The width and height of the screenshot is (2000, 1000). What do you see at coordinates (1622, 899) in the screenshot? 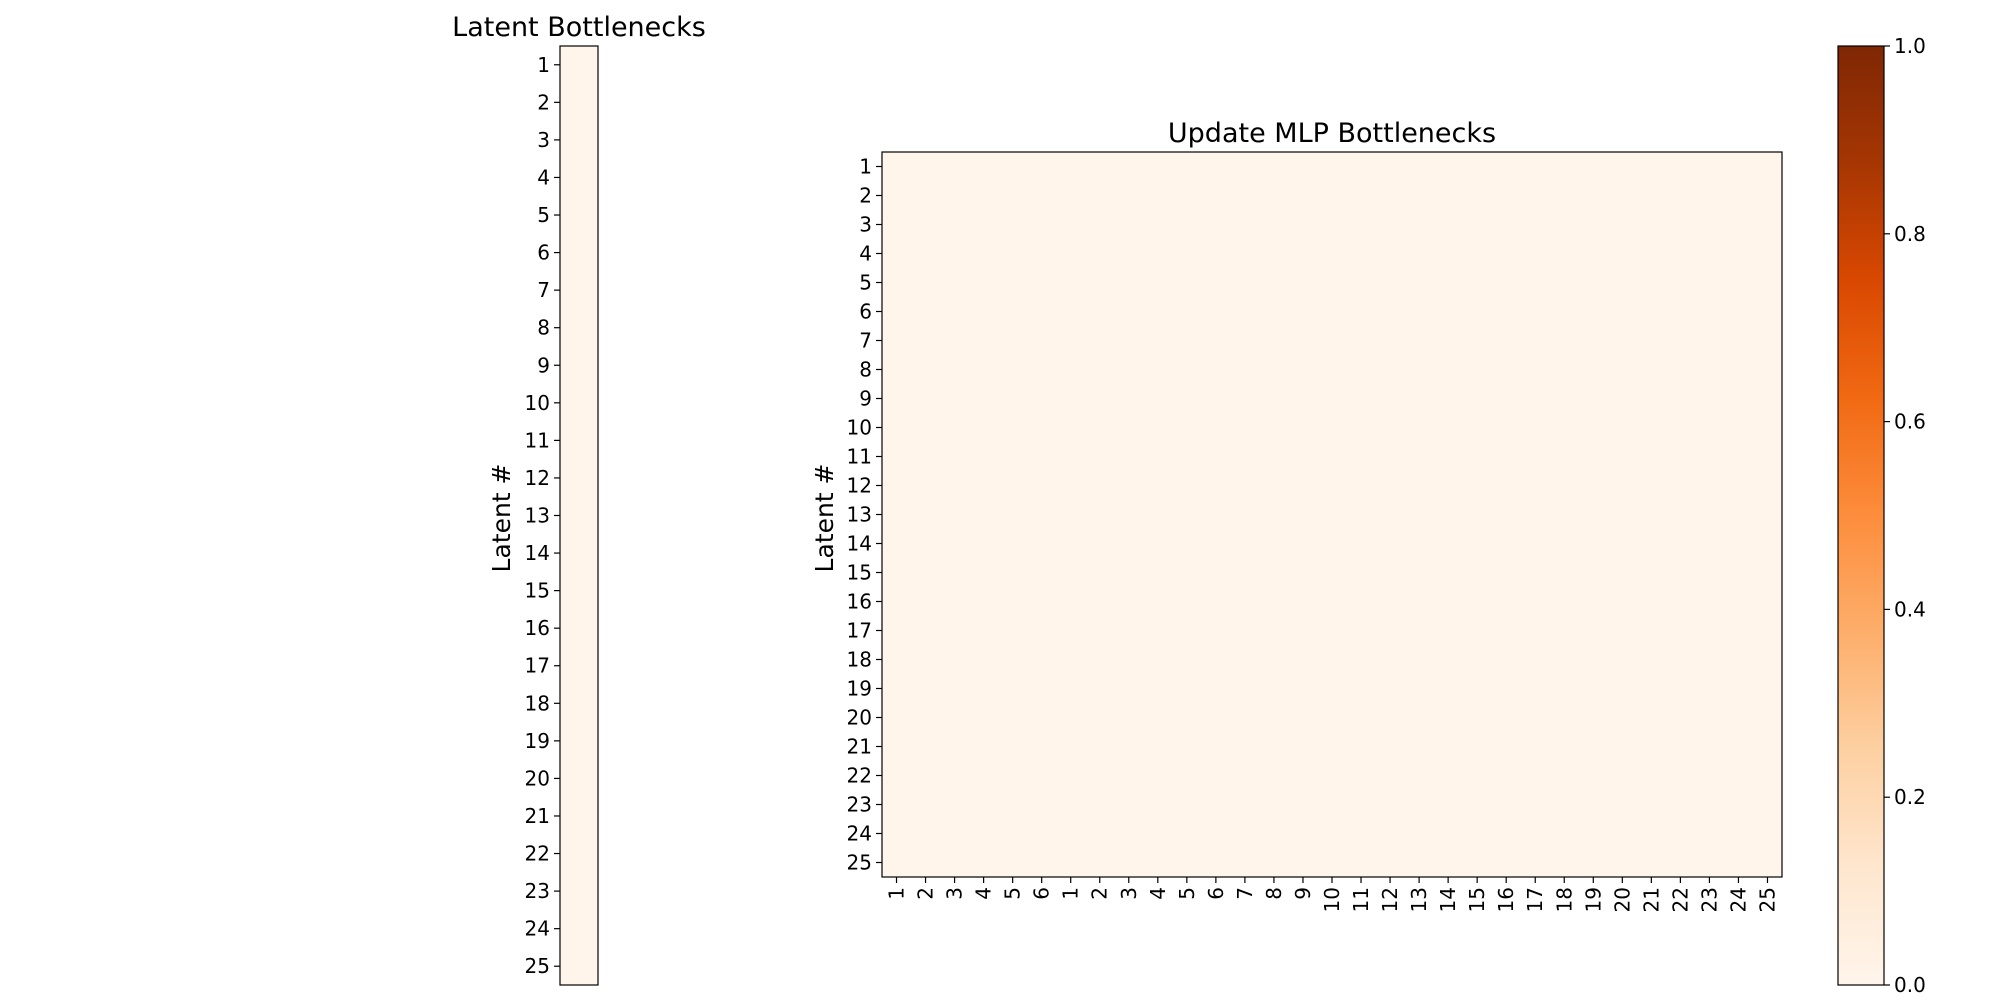
I see `x-tick-label: 20` at bounding box center [1622, 899].